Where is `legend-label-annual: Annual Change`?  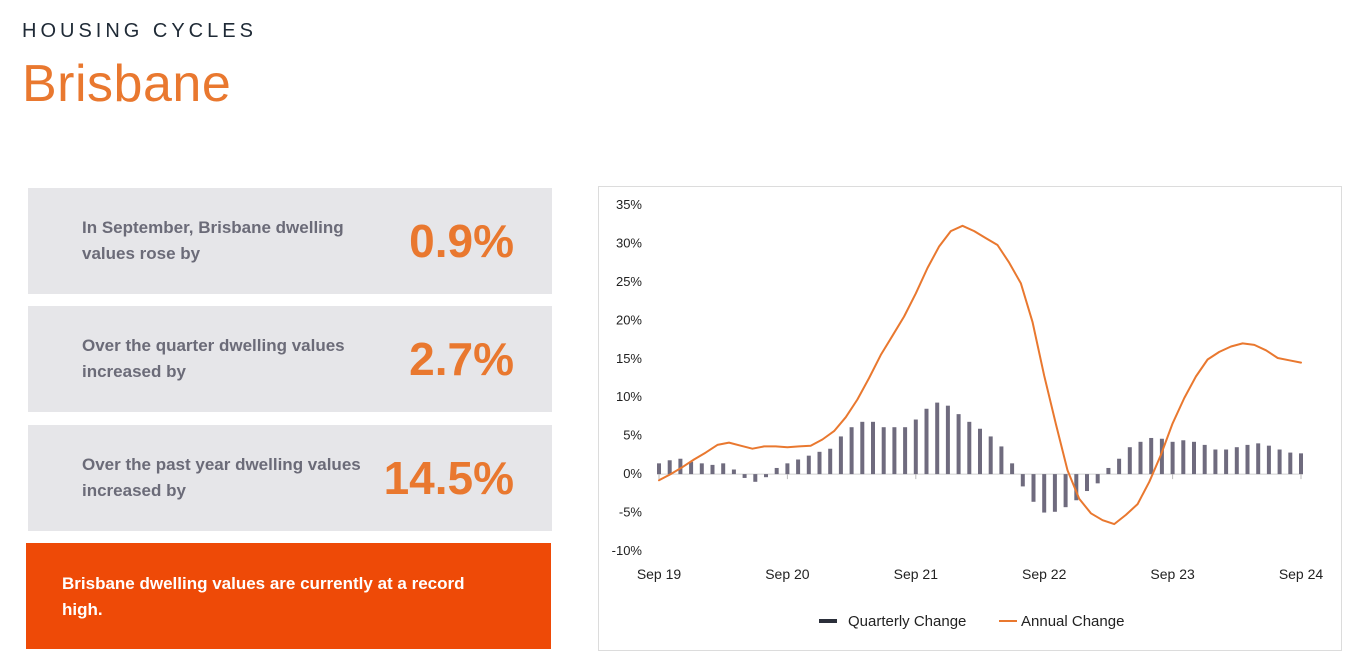 legend-label-annual: Annual Change is located at coordinates (1072, 621).